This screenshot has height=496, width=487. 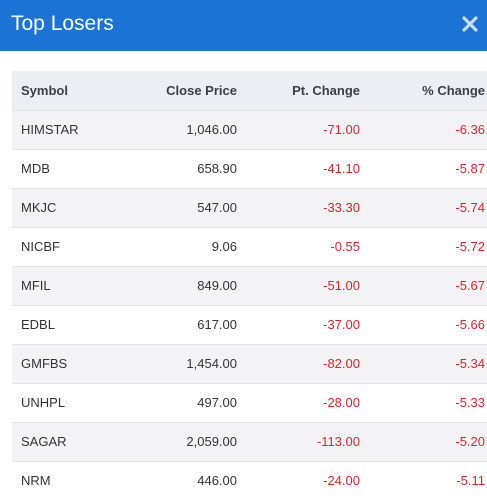 What do you see at coordinates (341, 168) in the screenshot?
I see `pt-change-cell: -41.10` at bounding box center [341, 168].